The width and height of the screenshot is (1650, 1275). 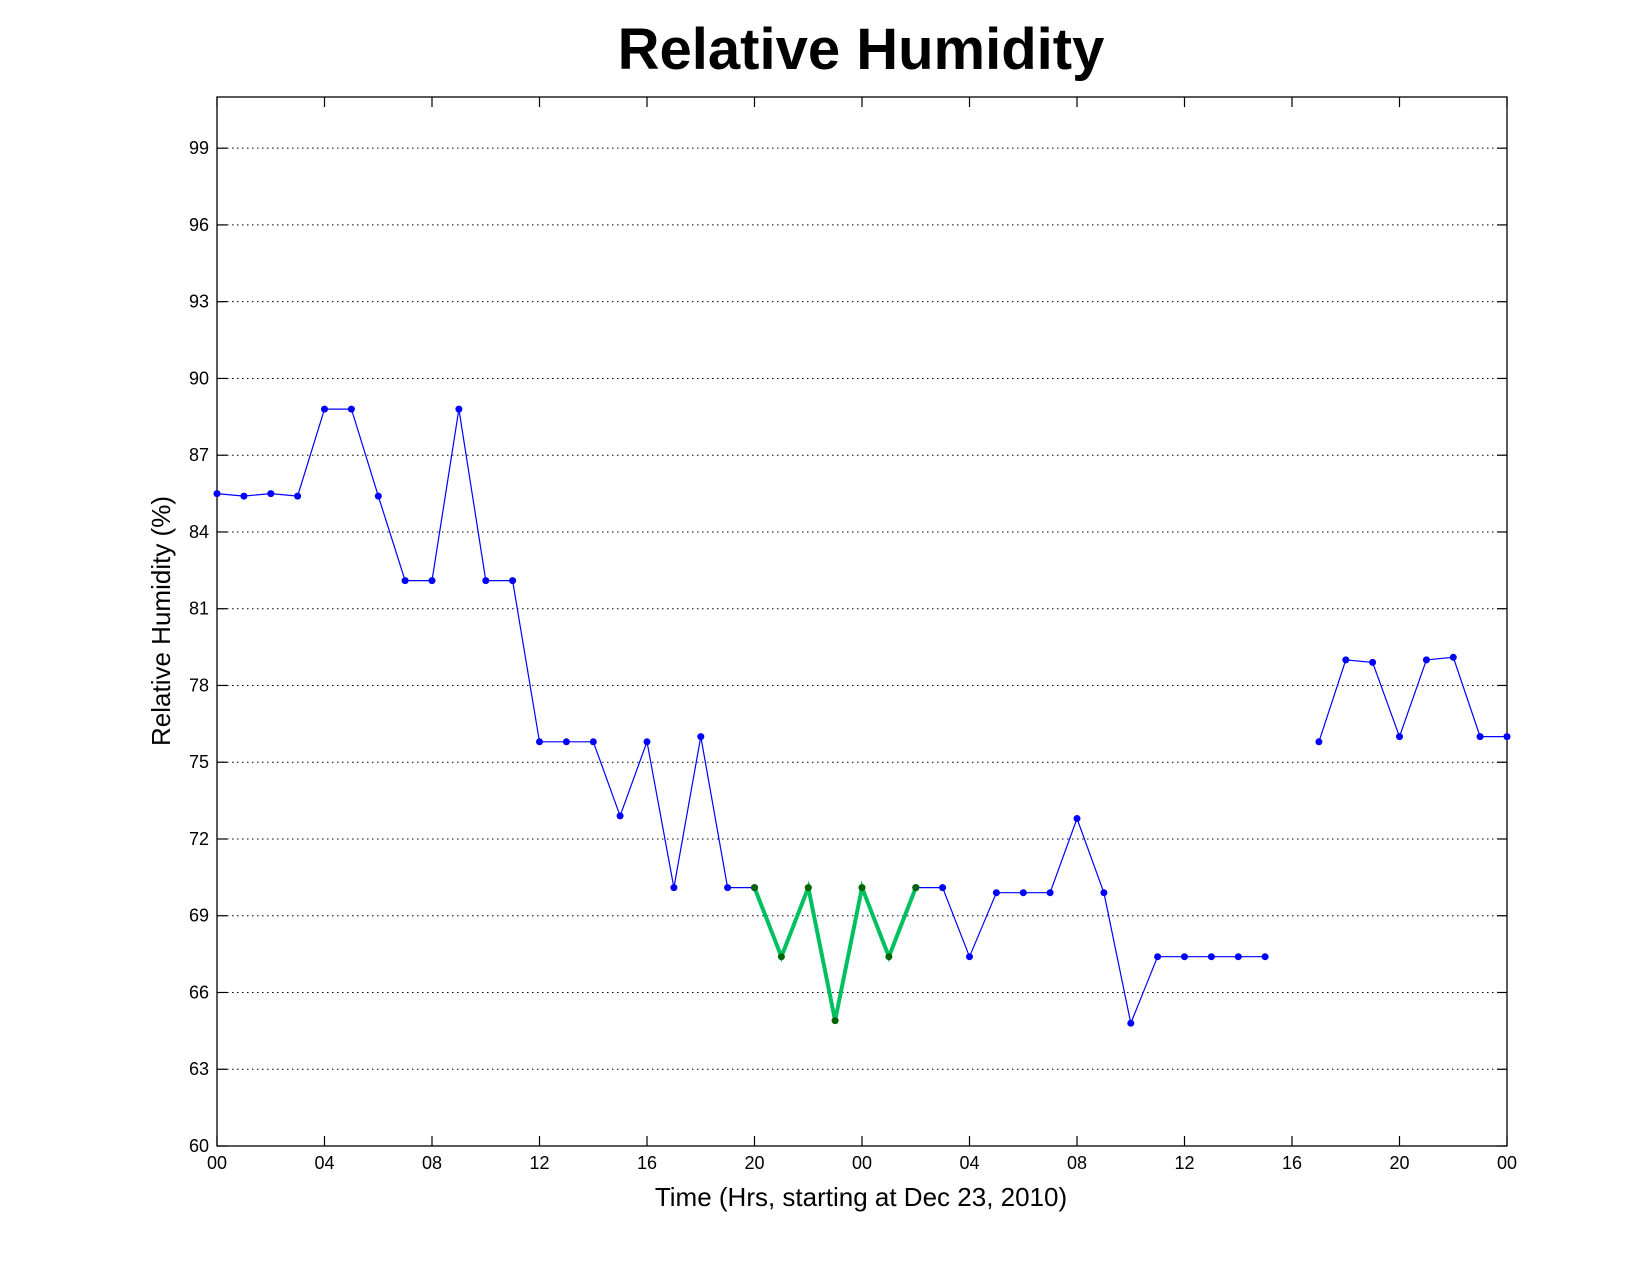 I want to click on y-tick-label: 63, so click(x=199, y=1069).